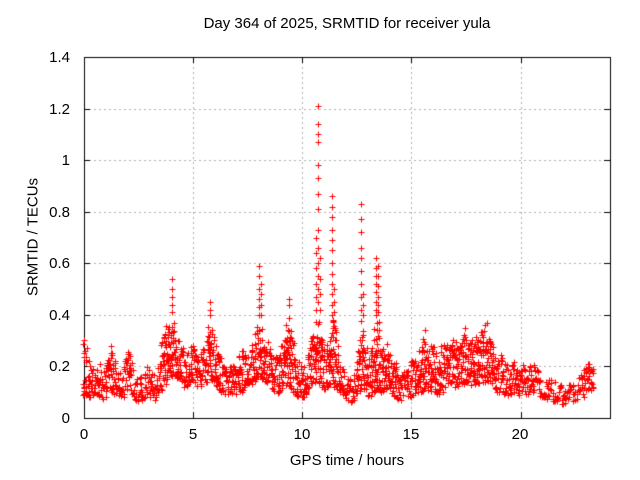 Image resolution: width=640 pixels, height=480 pixels. Describe the element at coordinates (302, 434) in the screenshot. I see `x-tick-label-10: 10` at that location.